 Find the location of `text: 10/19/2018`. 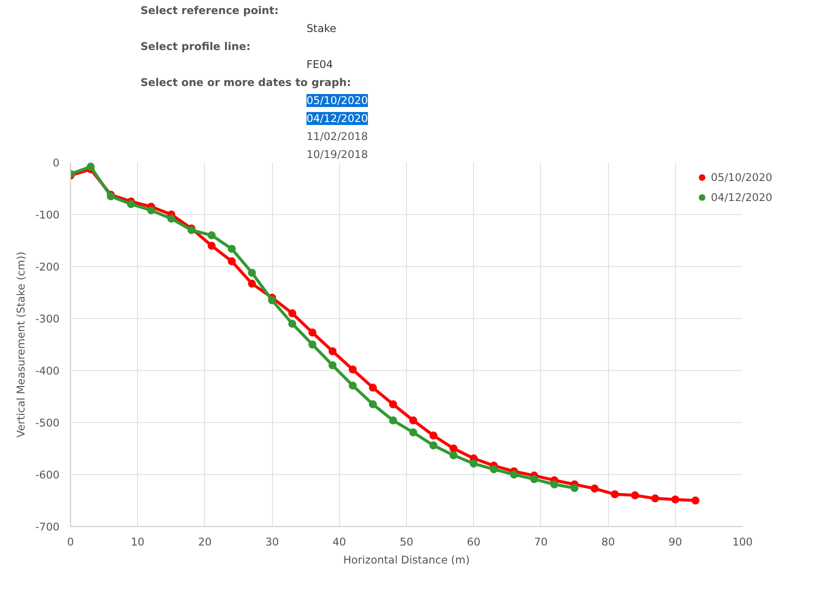

text: 10/19/2018 is located at coordinates (337, 154).